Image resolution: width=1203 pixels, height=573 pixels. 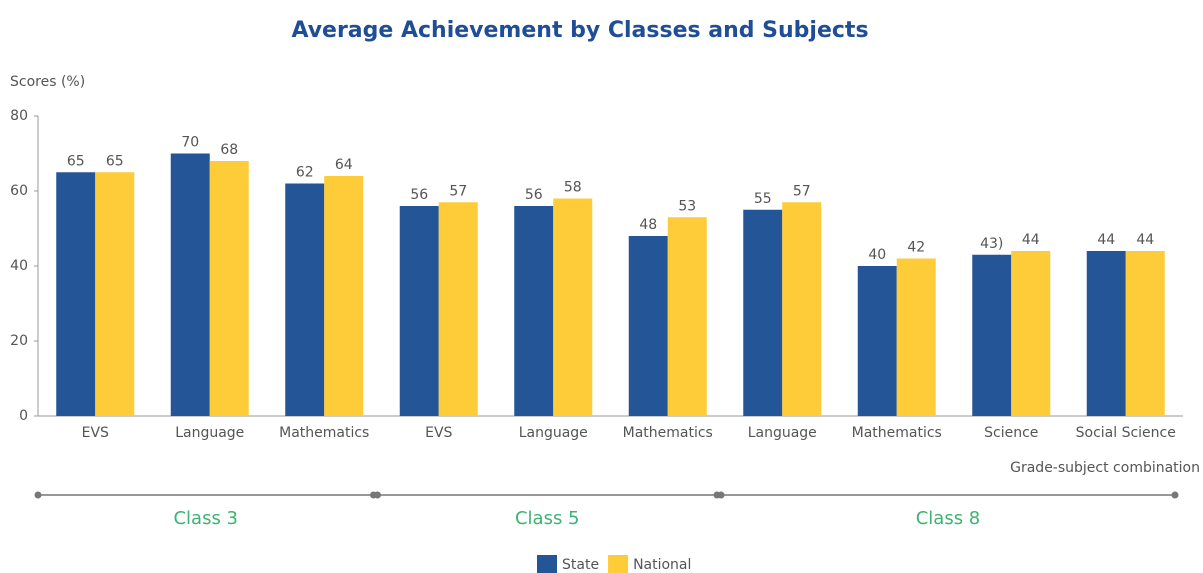 What do you see at coordinates (662, 565) in the screenshot?
I see `legend-label: National` at bounding box center [662, 565].